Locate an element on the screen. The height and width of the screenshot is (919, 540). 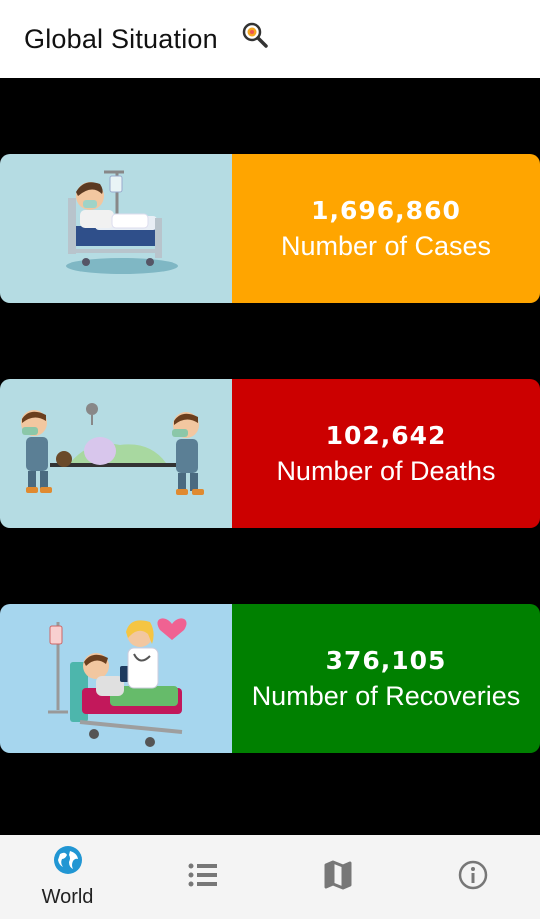
nav-item-map is located at coordinates (337, 877).